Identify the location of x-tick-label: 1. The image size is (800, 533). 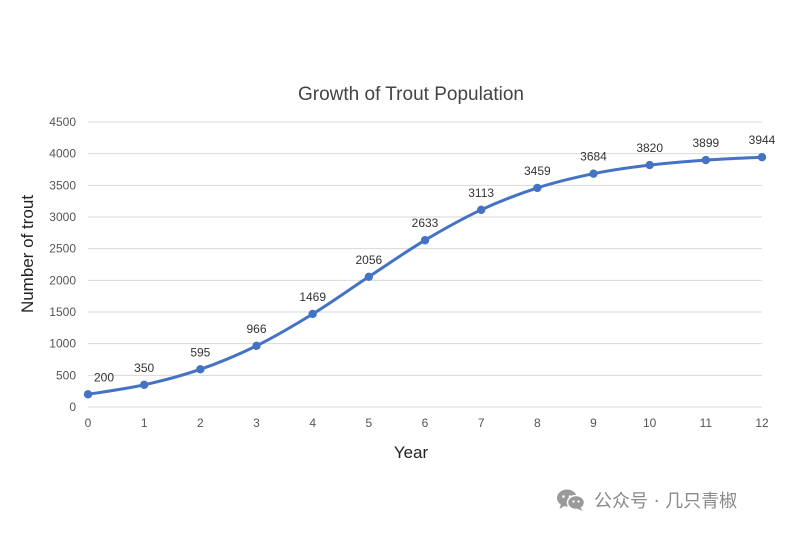
(144, 423).